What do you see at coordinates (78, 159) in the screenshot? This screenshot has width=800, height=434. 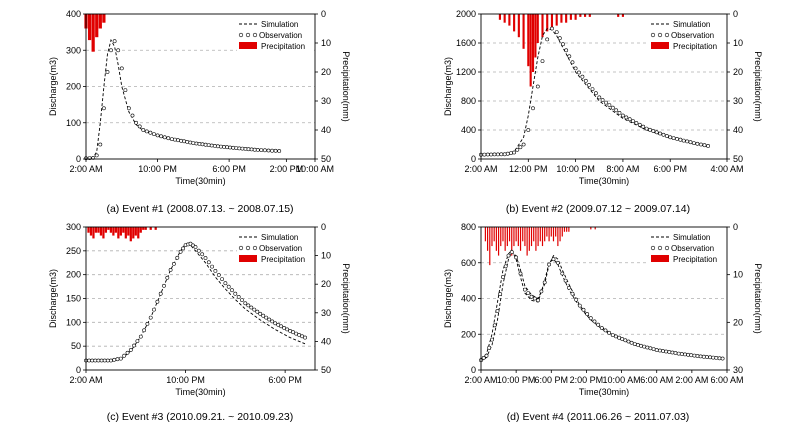 I see `y-tick-label: 0` at bounding box center [78, 159].